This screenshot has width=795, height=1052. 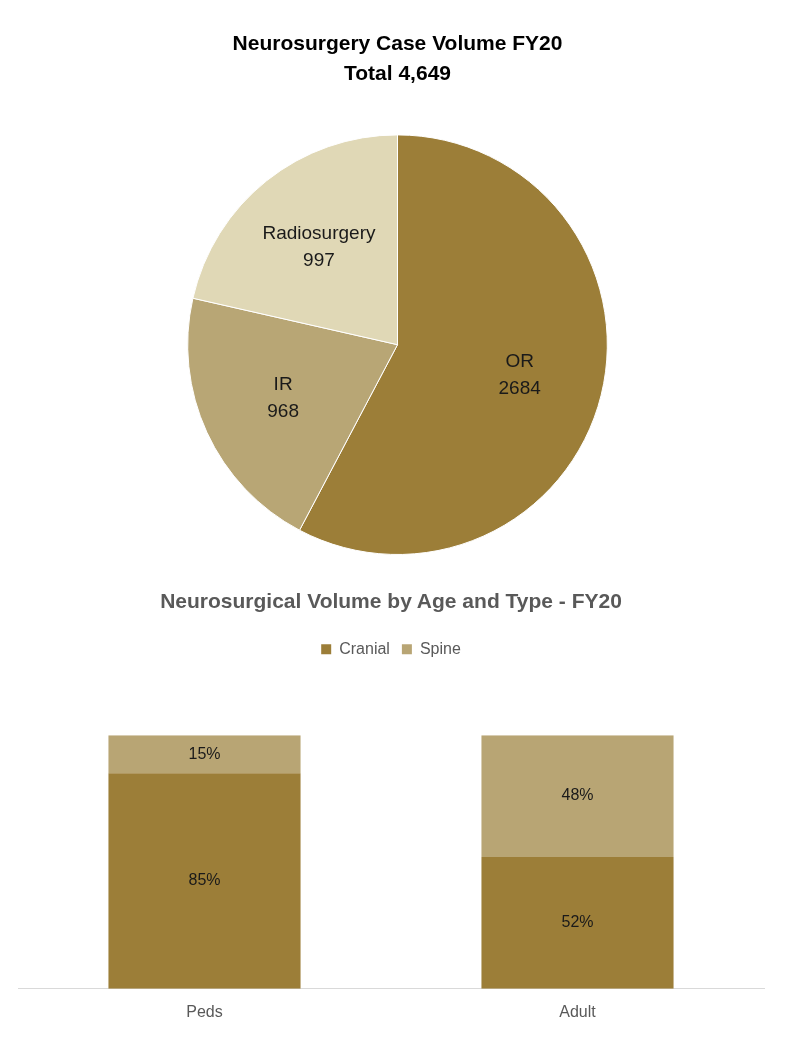 What do you see at coordinates (283, 383) in the screenshot?
I see `slice-label: IR` at bounding box center [283, 383].